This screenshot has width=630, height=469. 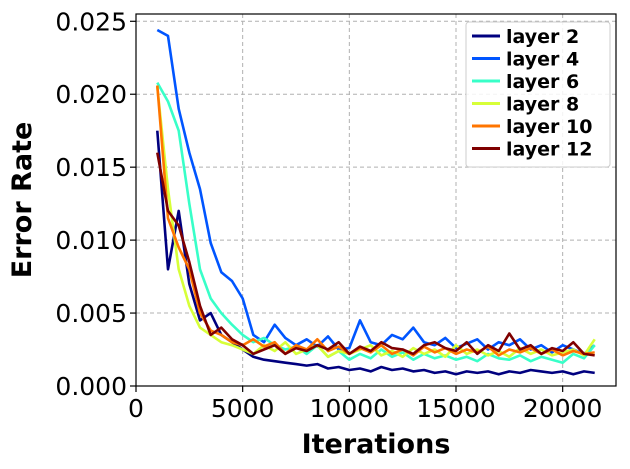 What do you see at coordinates (91, 21) in the screenshot?
I see `y-tick-label: 0.025` at bounding box center [91, 21].